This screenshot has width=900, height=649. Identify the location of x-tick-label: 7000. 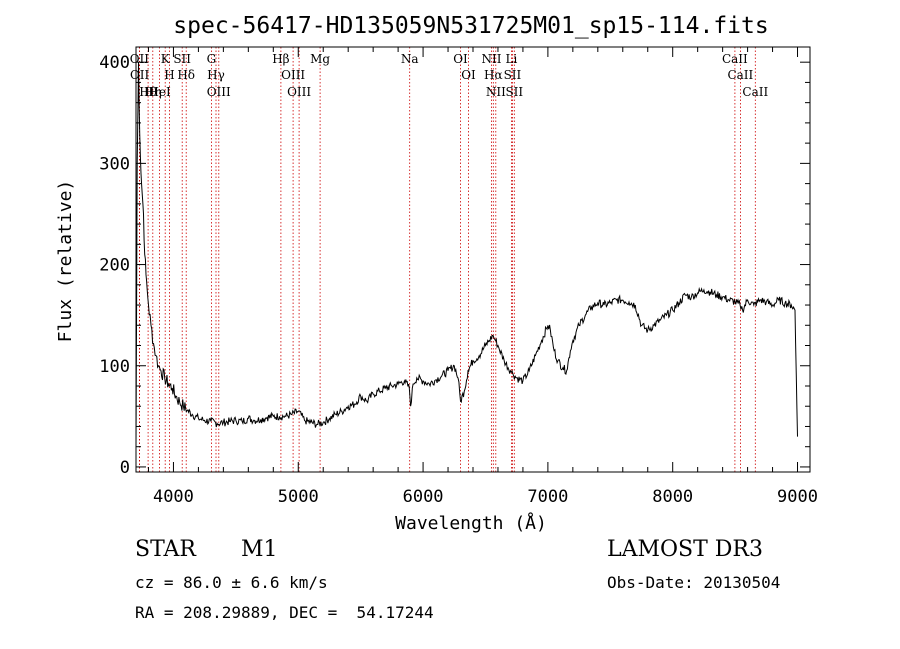
(547, 497).